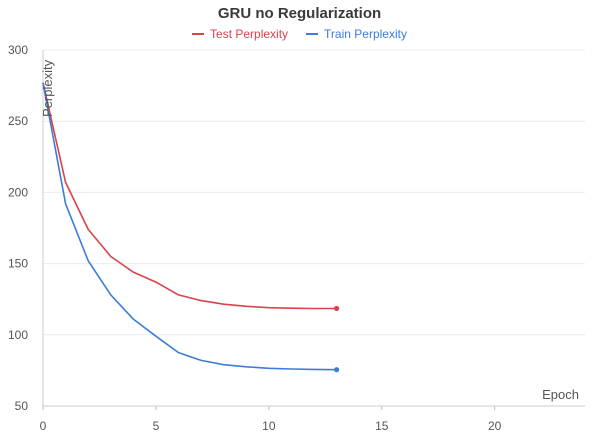 The height and width of the screenshot is (438, 599). What do you see at coordinates (18, 335) in the screenshot?
I see `y-tick-label: 100` at bounding box center [18, 335].